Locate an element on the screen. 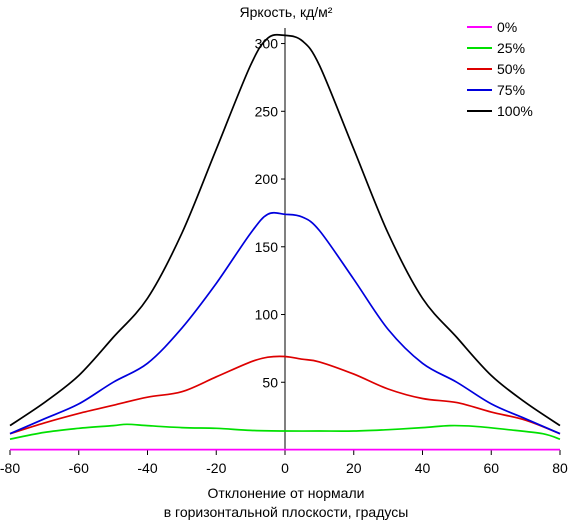 This screenshot has height=522, width=568. x-tick-label: 40 is located at coordinates (423, 468).